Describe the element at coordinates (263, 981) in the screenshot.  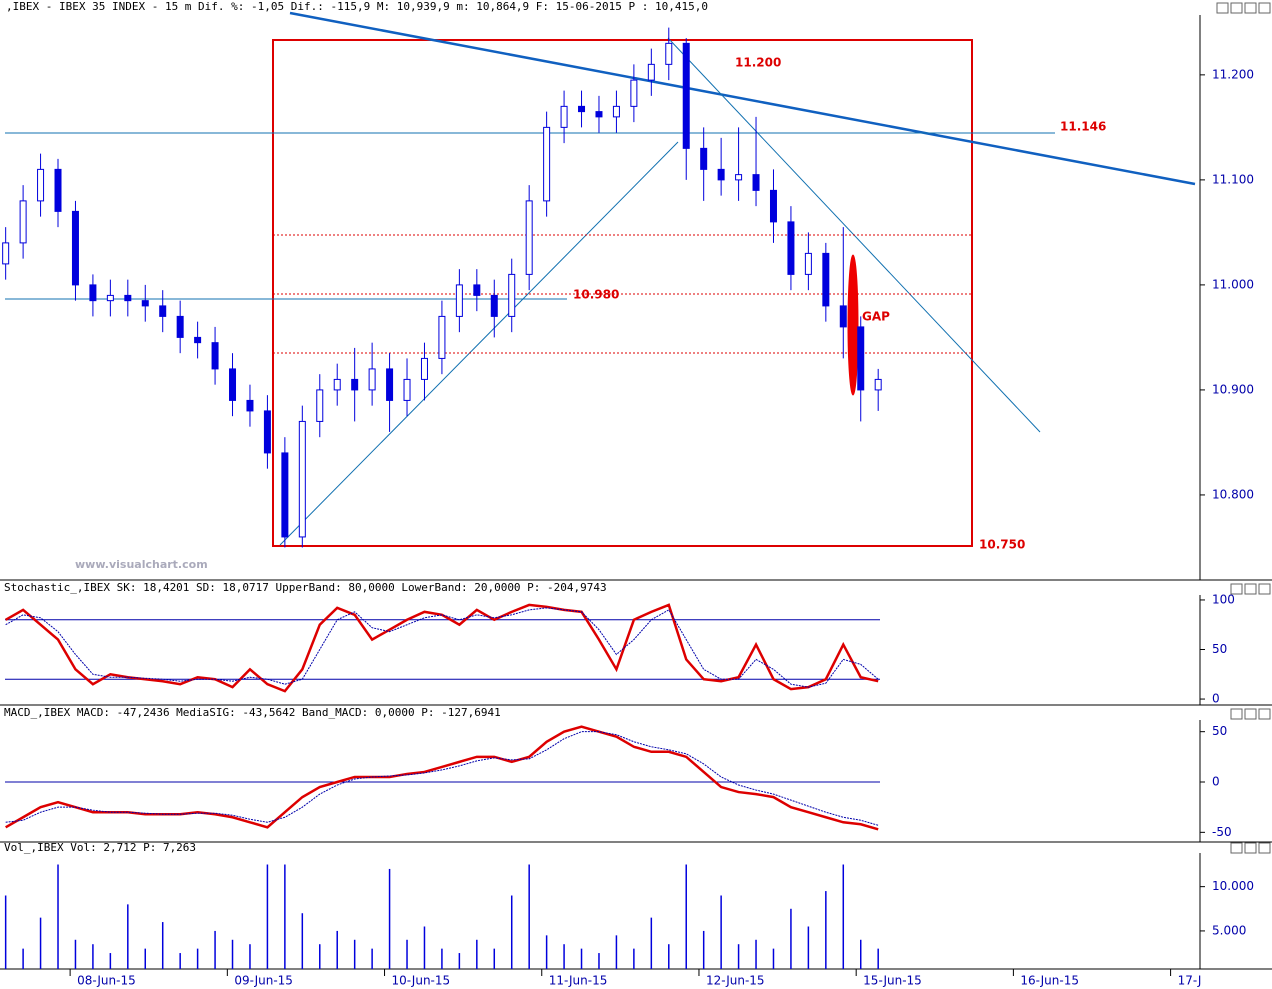
I see `x-tick-label: 09-Jun-15` at that location.